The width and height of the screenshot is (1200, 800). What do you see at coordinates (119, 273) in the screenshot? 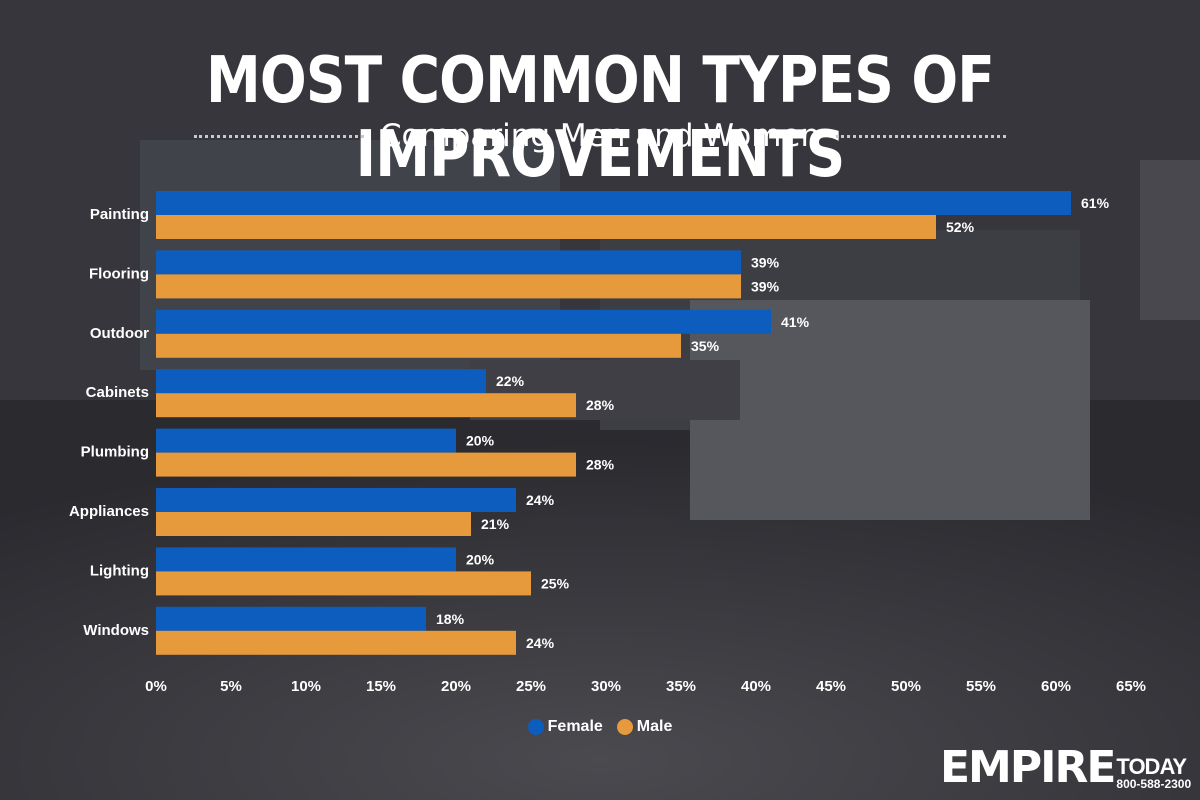
I see `category-label: Flooring` at bounding box center [119, 273].